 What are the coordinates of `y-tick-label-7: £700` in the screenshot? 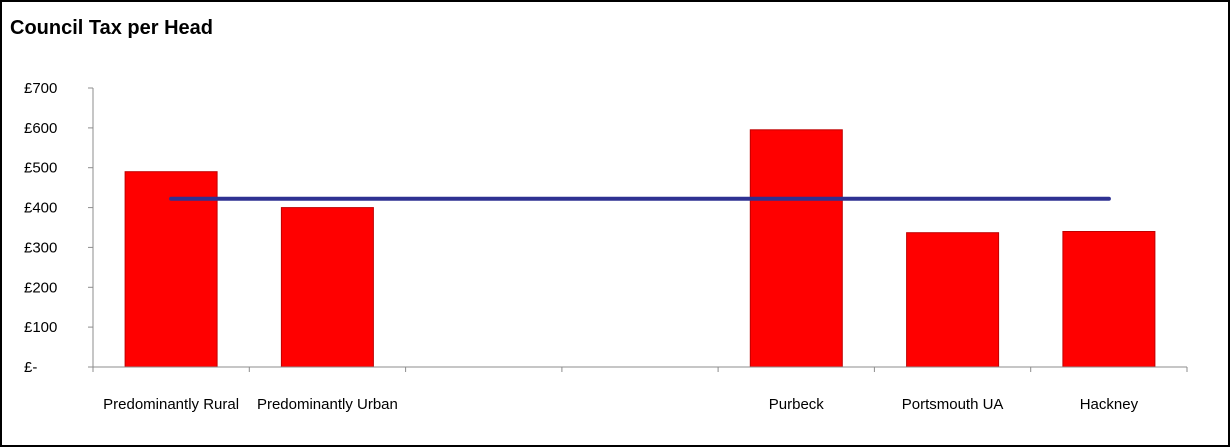 It's located at (40, 88).